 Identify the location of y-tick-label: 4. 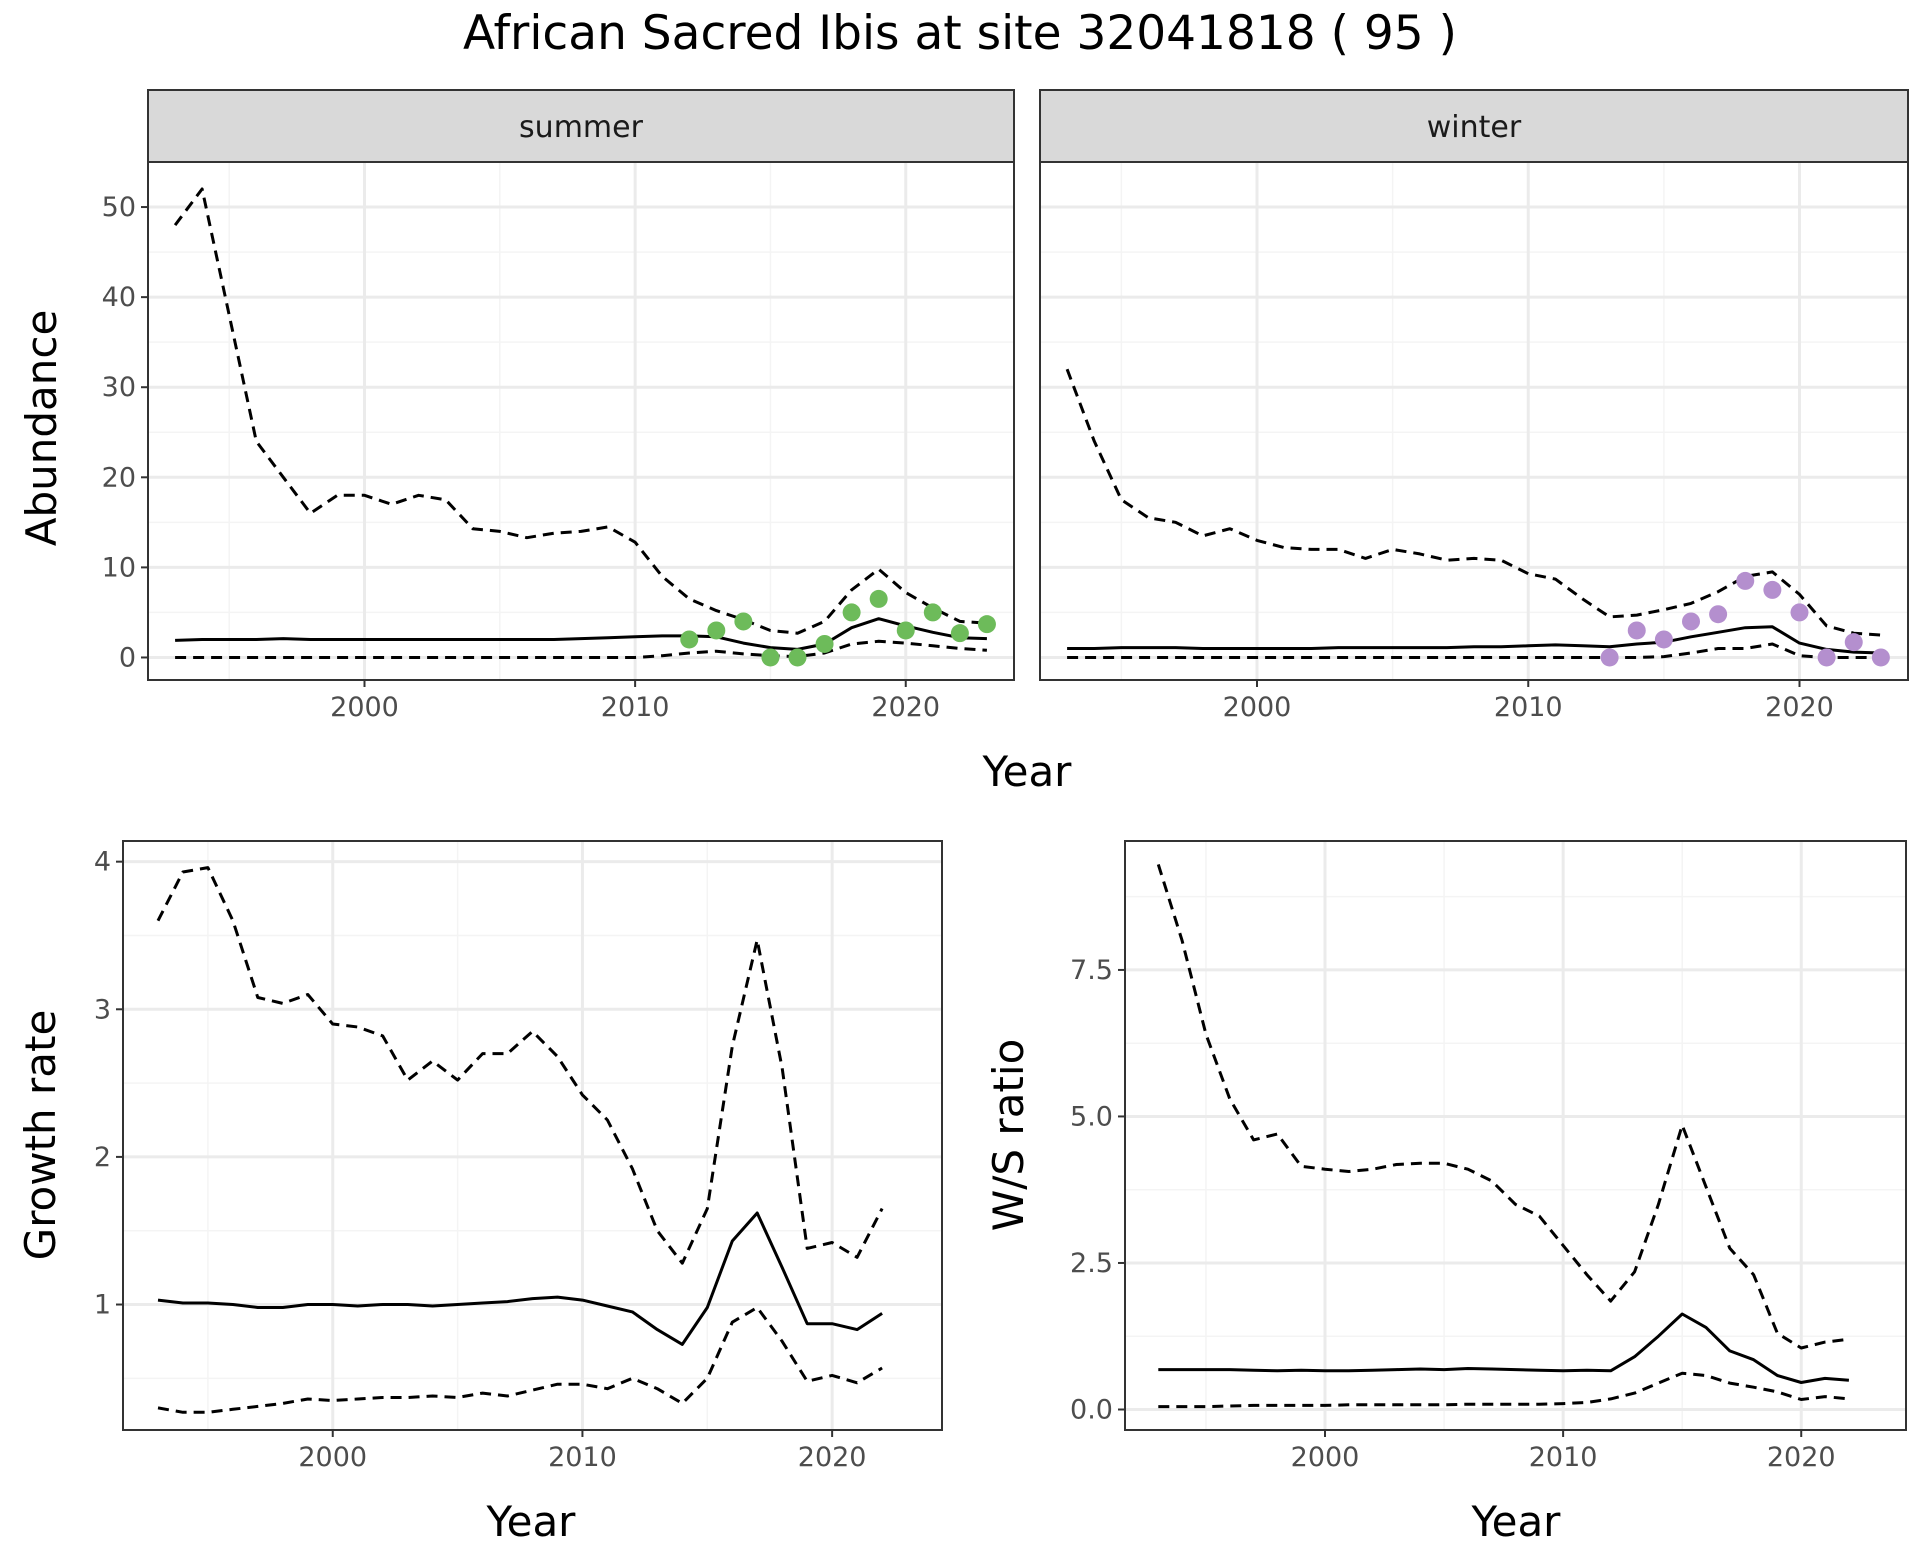
(102, 862).